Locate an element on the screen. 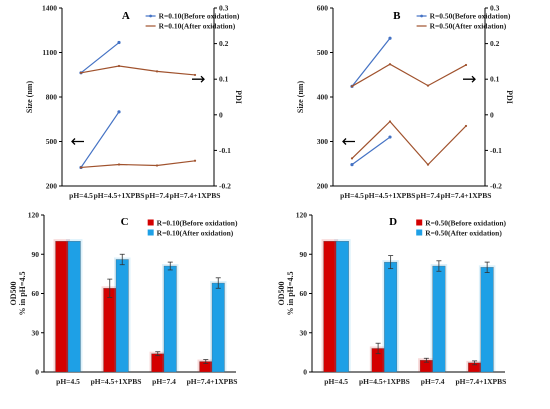 Image resolution: width=550 pixels, height=409 pixels. panel-label: B is located at coordinates (397, 16).